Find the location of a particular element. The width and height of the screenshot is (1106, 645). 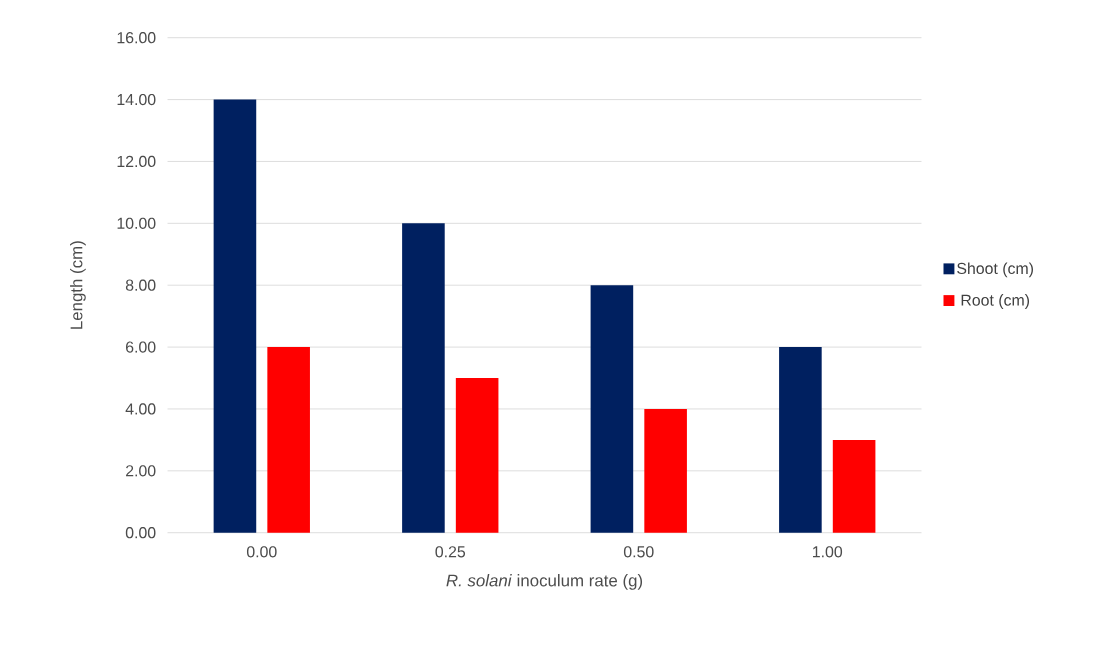

x-tick-label: 1.00 is located at coordinates (828, 552).